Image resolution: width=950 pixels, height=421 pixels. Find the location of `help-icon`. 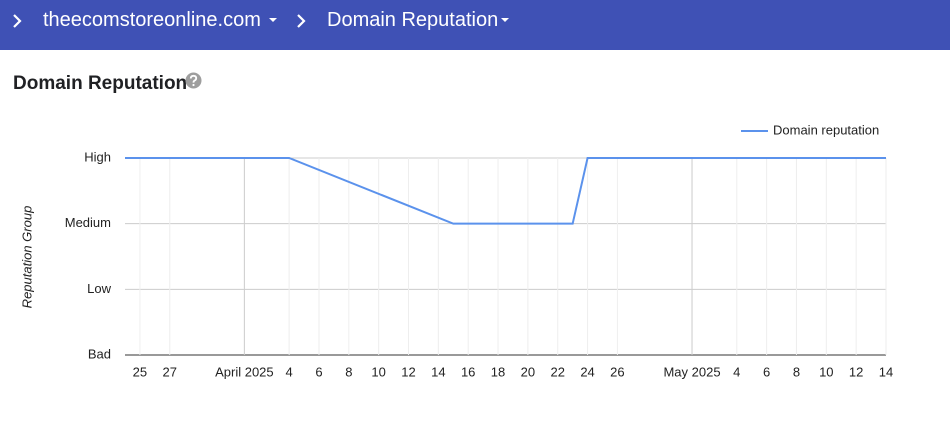

help-icon is located at coordinates (194, 81).